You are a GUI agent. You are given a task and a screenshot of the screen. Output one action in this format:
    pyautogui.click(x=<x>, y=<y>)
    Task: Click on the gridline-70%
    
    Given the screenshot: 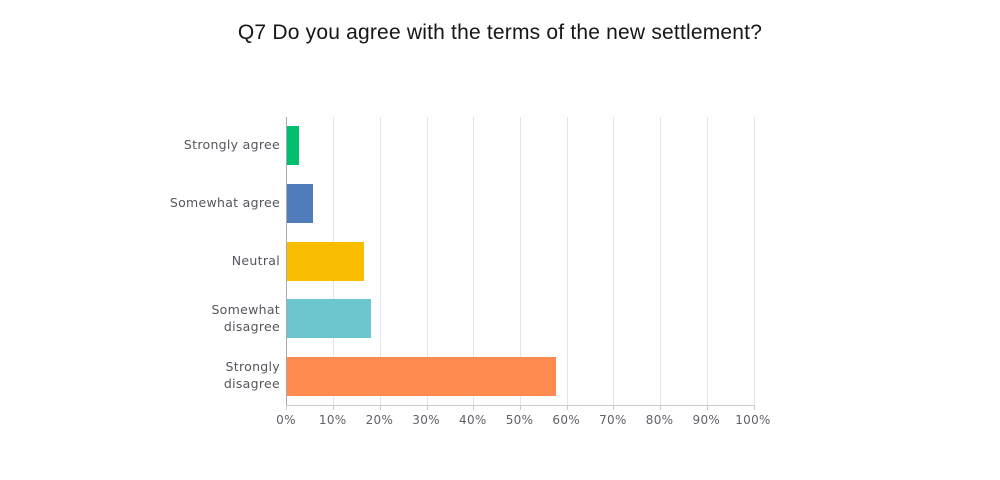 What is the action you would take?
    pyautogui.click(x=614, y=261)
    